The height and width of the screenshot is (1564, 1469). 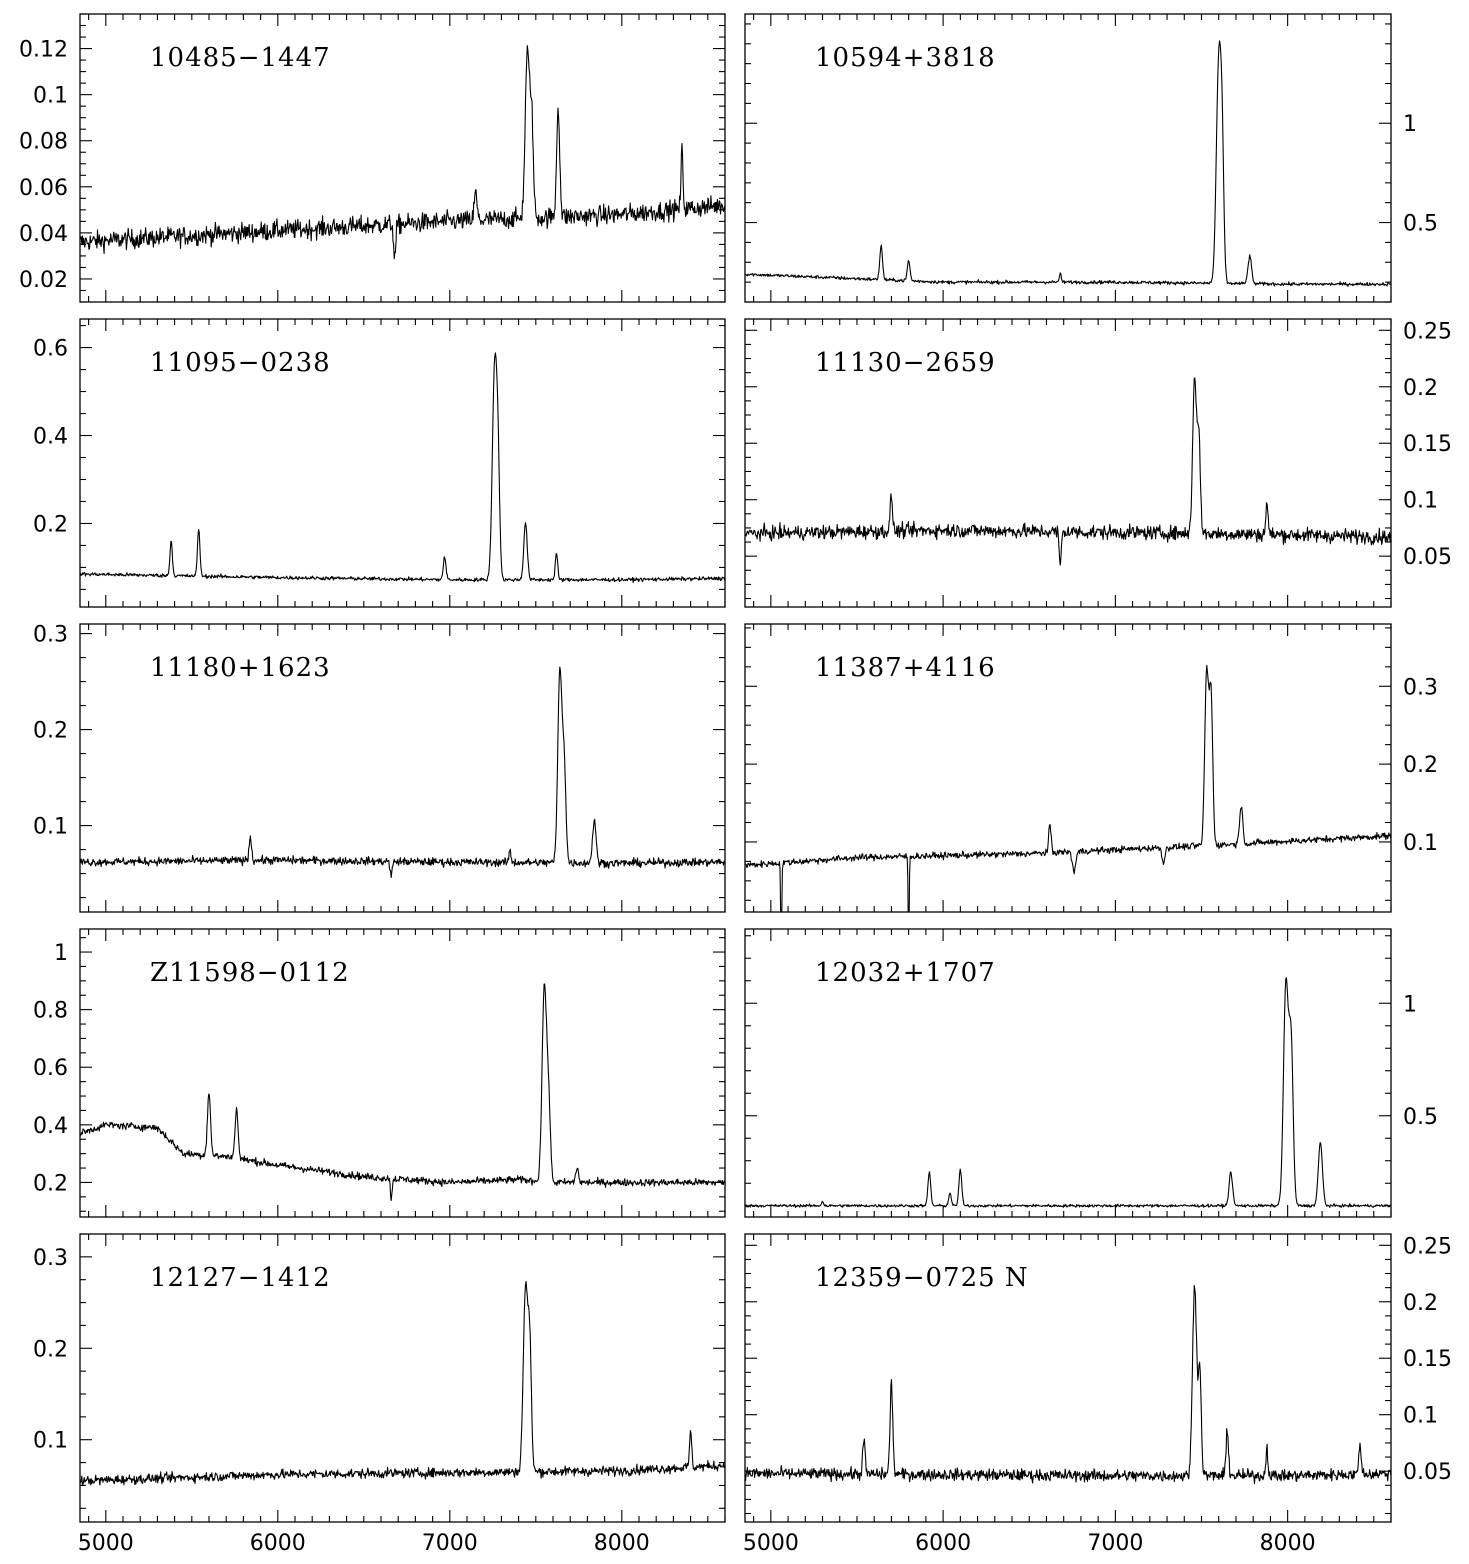 What do you see at coordinates (50, 1011) in the screenshot?
I see `y-tick-label: 0.8` at bounding box center [50, 1011].